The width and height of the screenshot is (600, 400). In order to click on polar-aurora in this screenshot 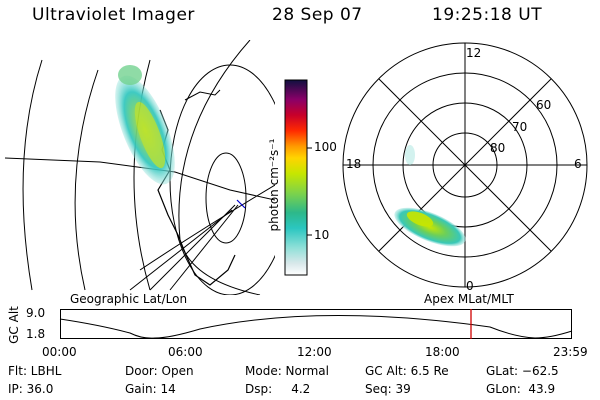, I will do `click(430, 196)`.